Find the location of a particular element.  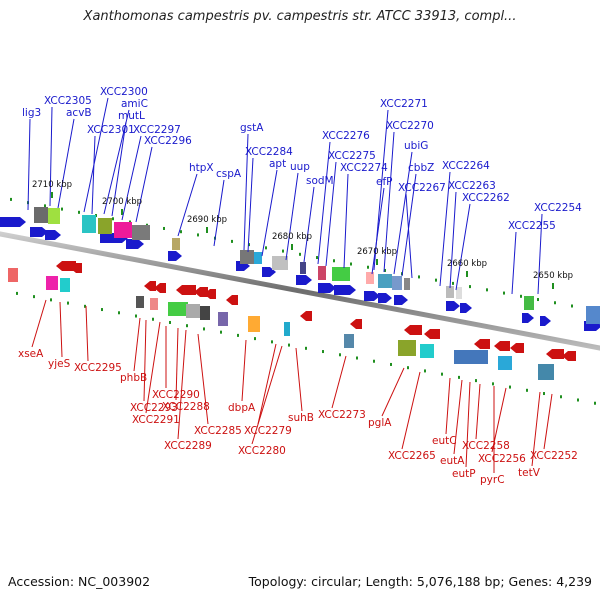

reverse-gene-label: XCC2265 is located at coordinates (412, 456).